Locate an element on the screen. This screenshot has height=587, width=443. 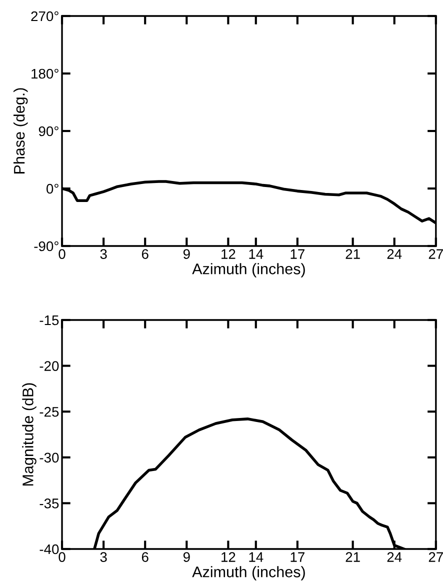
y-tick-label: -90° is located at coordinates (46, 246).